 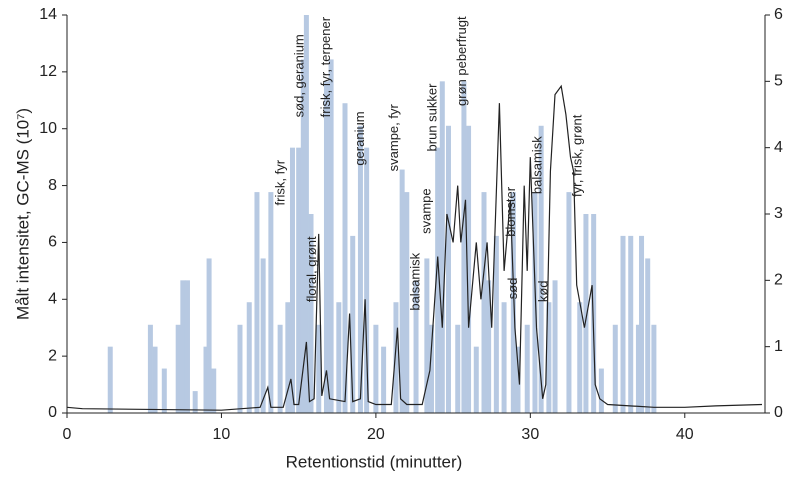 I want to click on y-tick-label: 14, so click(x=48, y=14).